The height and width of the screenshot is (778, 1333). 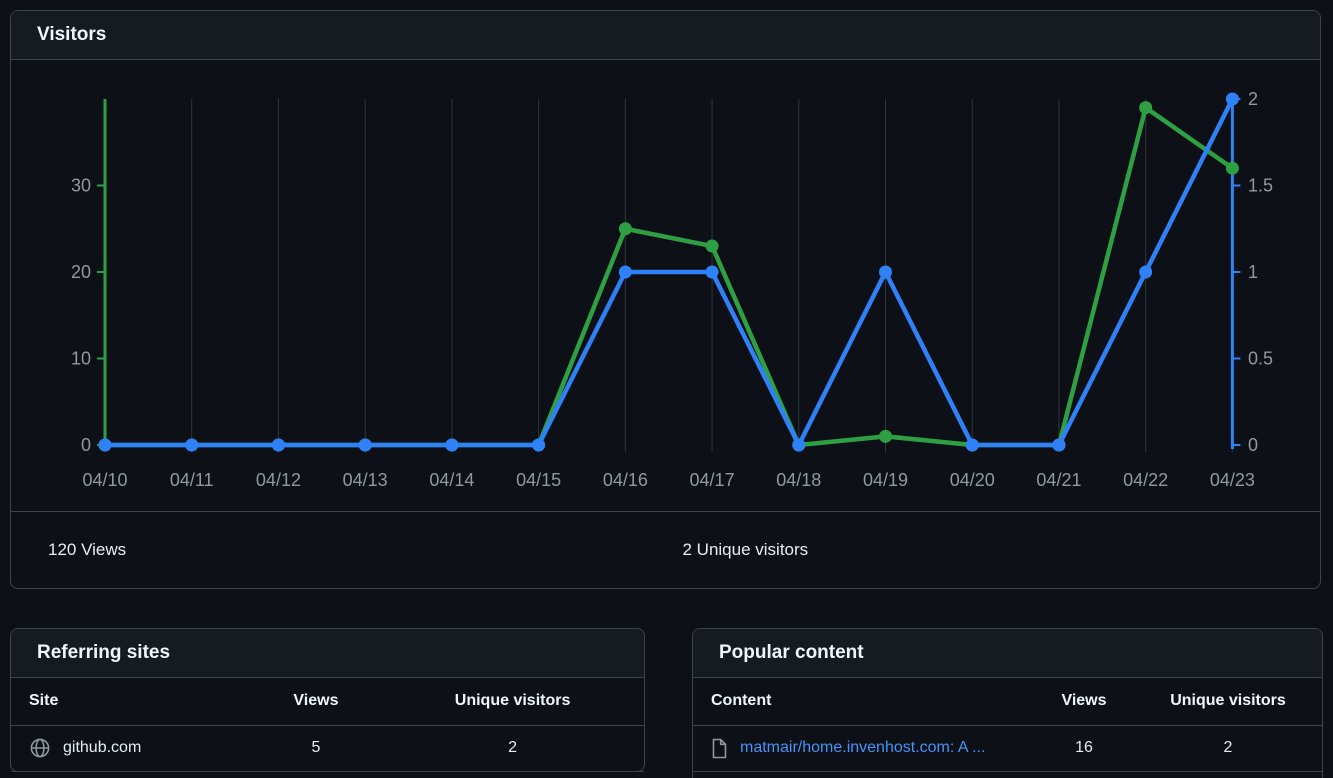 I want to click on svg-text: 04/20, so click(x=972, y=480).